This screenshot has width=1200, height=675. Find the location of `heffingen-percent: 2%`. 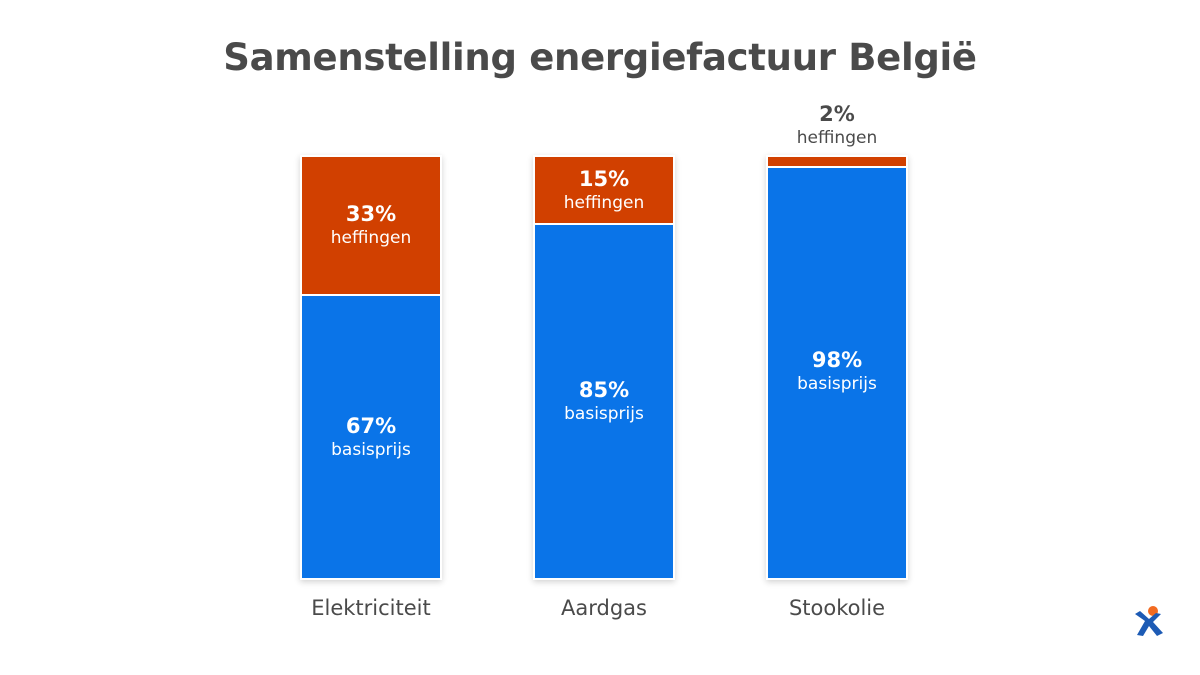

heffingen-percent: 2% is located at coordinates (837, 114).